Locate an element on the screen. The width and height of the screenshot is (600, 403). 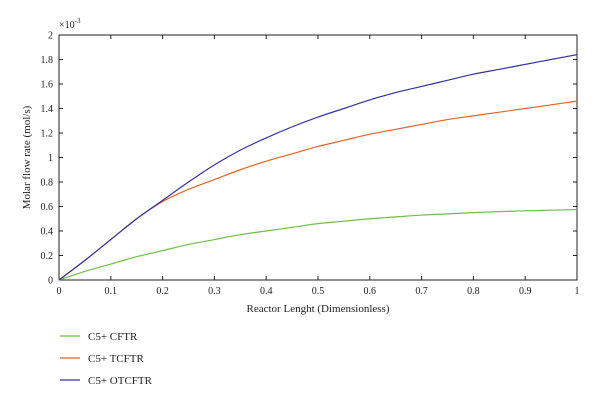
x-tick-label: 0 is located at coordinates (59, 291).